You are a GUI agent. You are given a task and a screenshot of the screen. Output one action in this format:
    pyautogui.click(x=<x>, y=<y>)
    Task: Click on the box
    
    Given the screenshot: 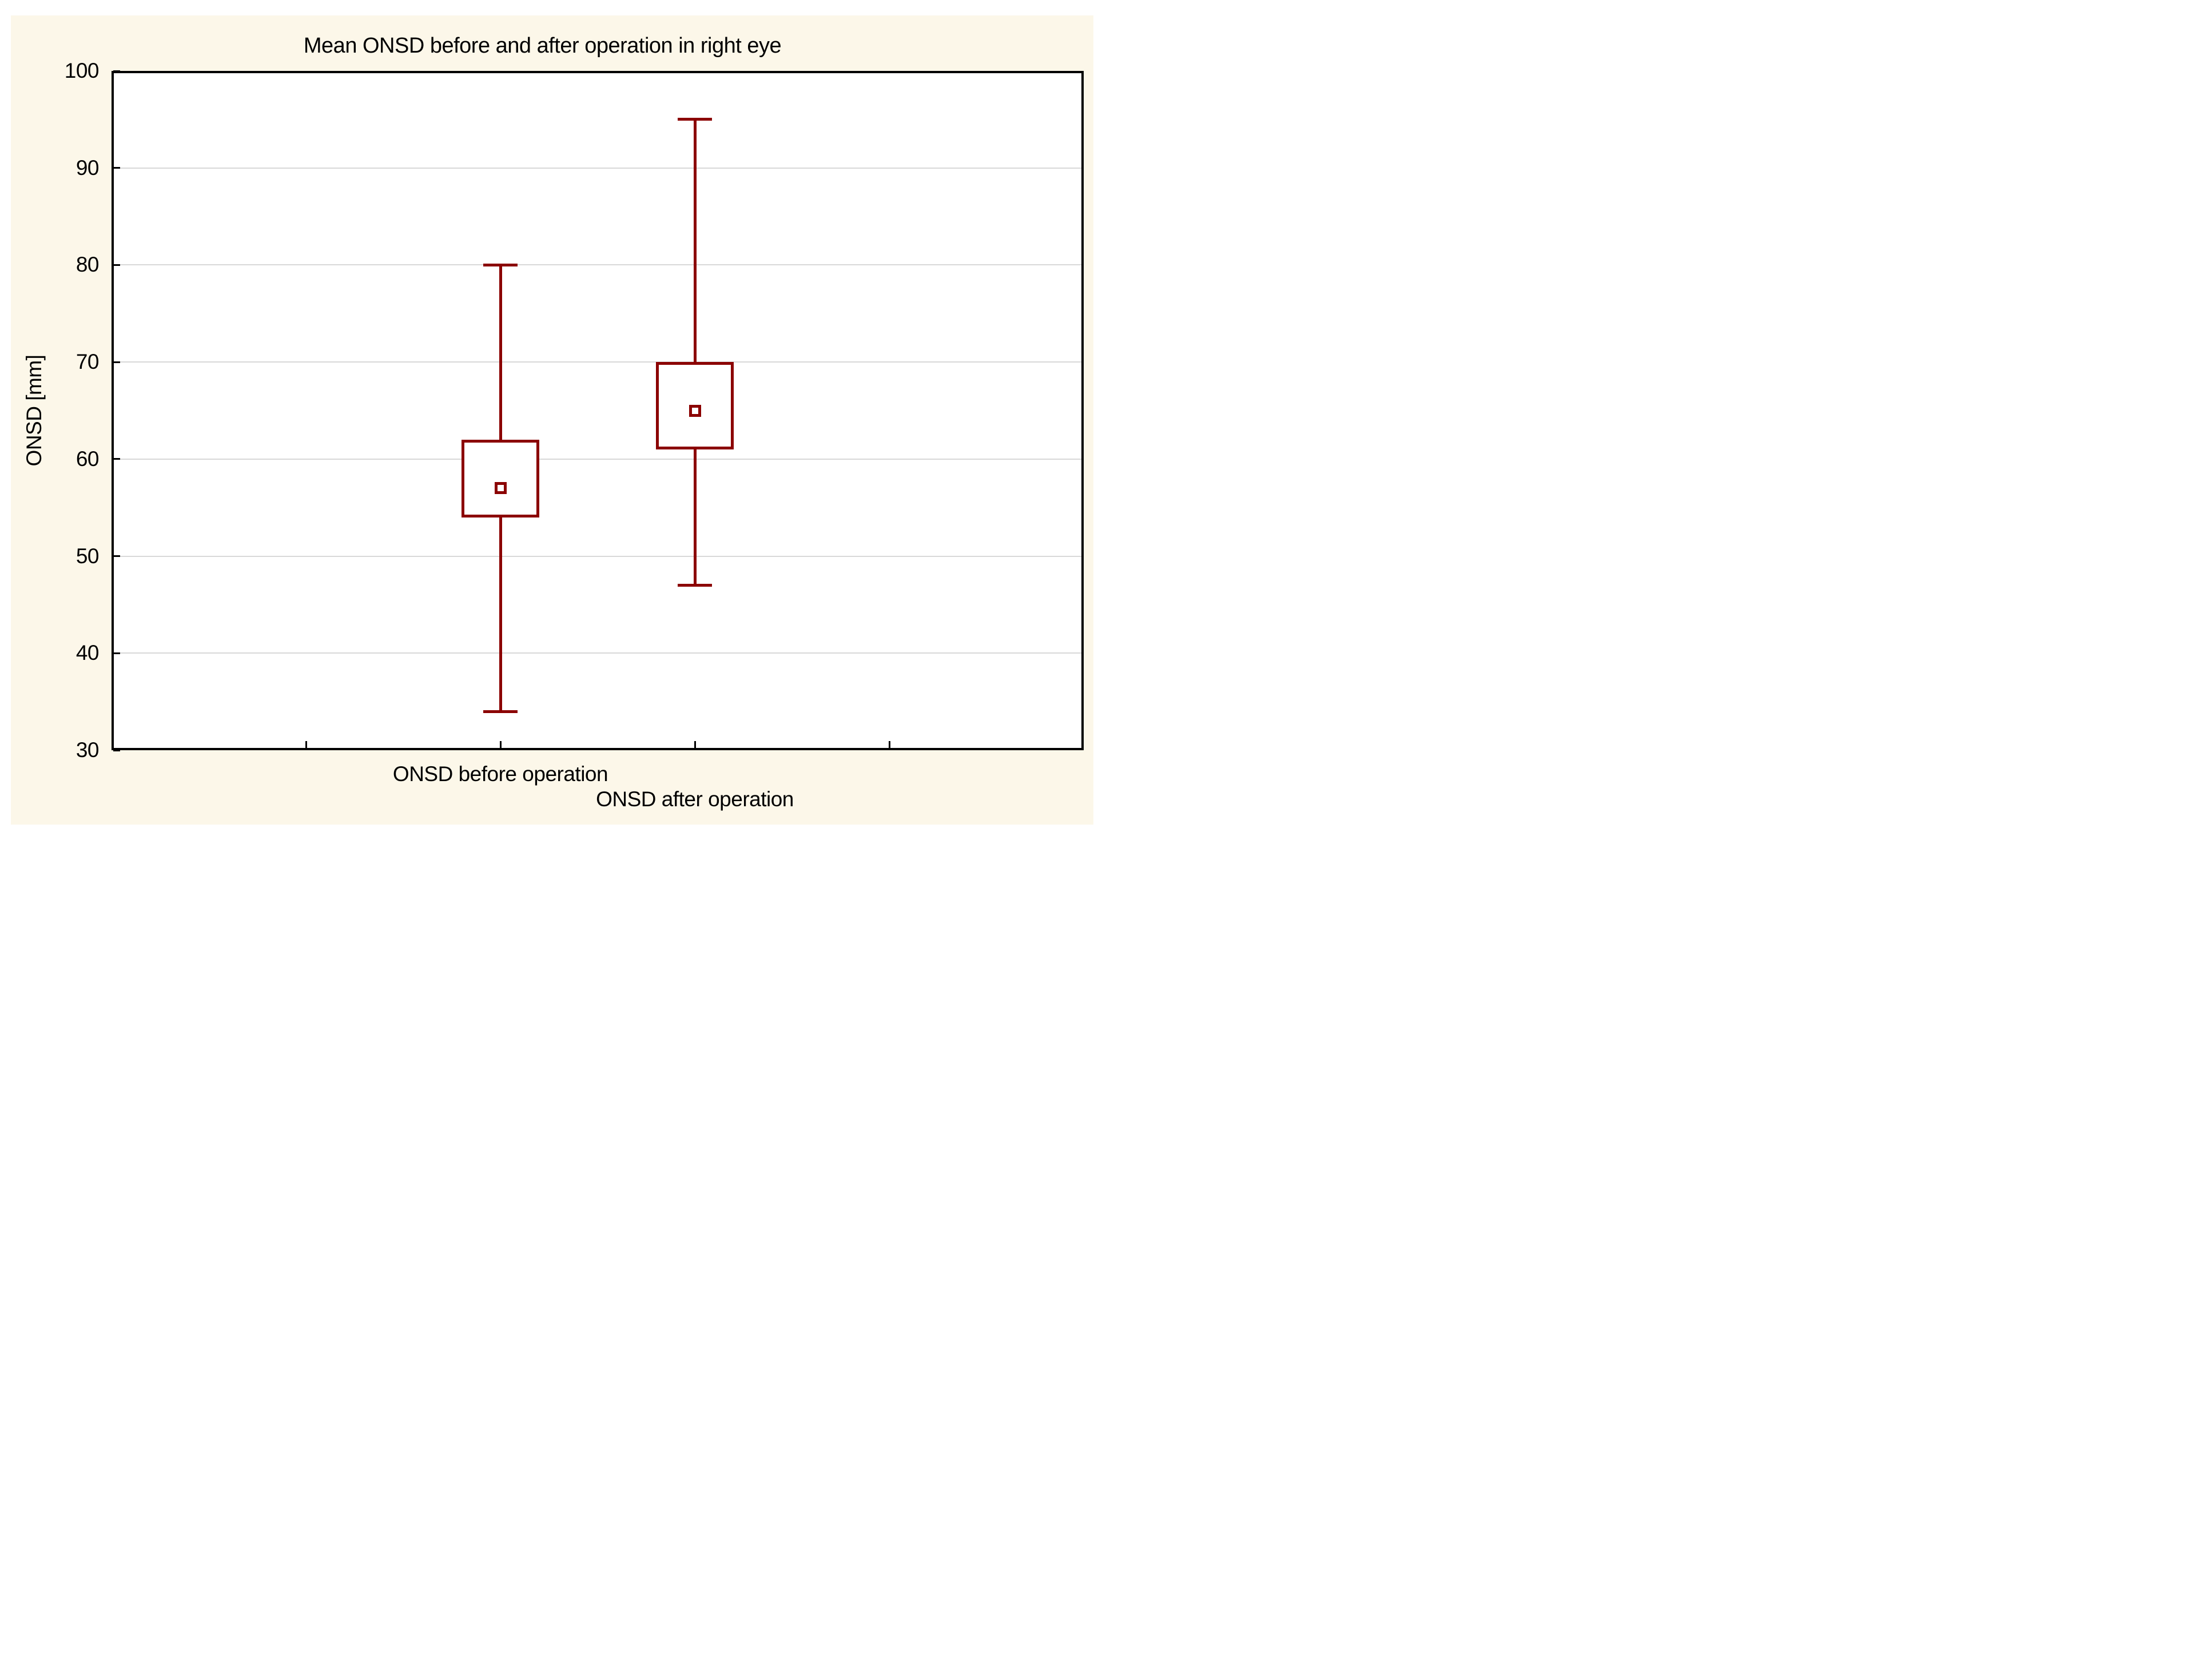 What is the action you would take?
    pyautogui.click(x=500, y=478)
    